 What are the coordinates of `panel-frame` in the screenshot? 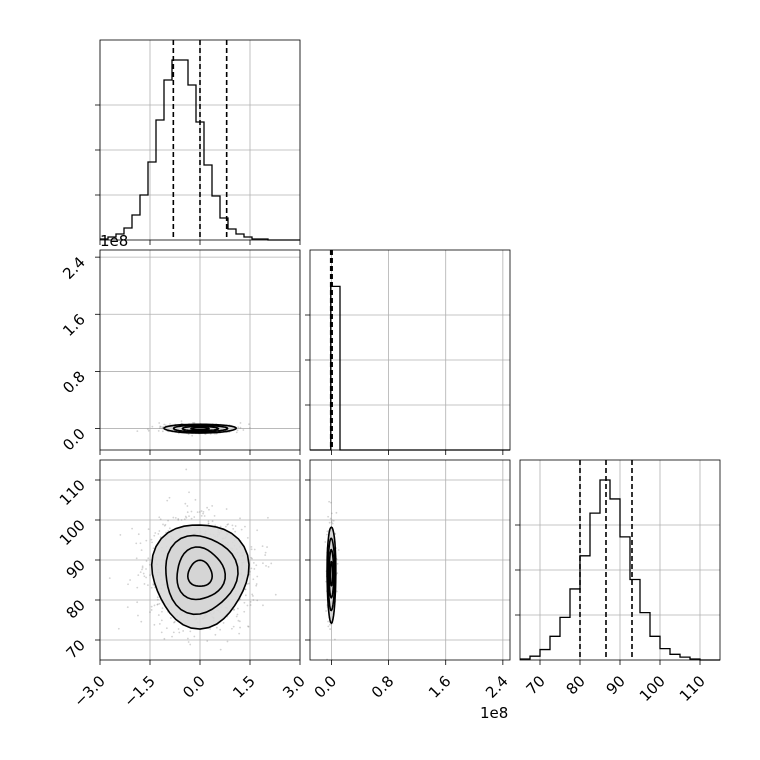 It's located at (200, 560).